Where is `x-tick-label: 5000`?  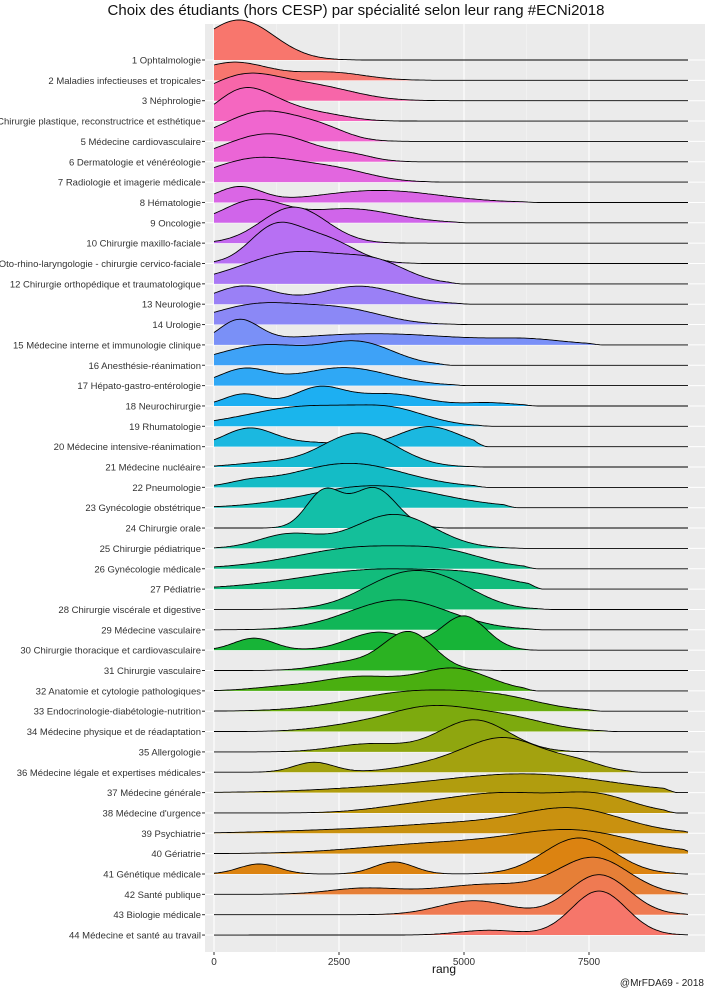 x-tick-label: 5000 is located at coordinates (464, 962).